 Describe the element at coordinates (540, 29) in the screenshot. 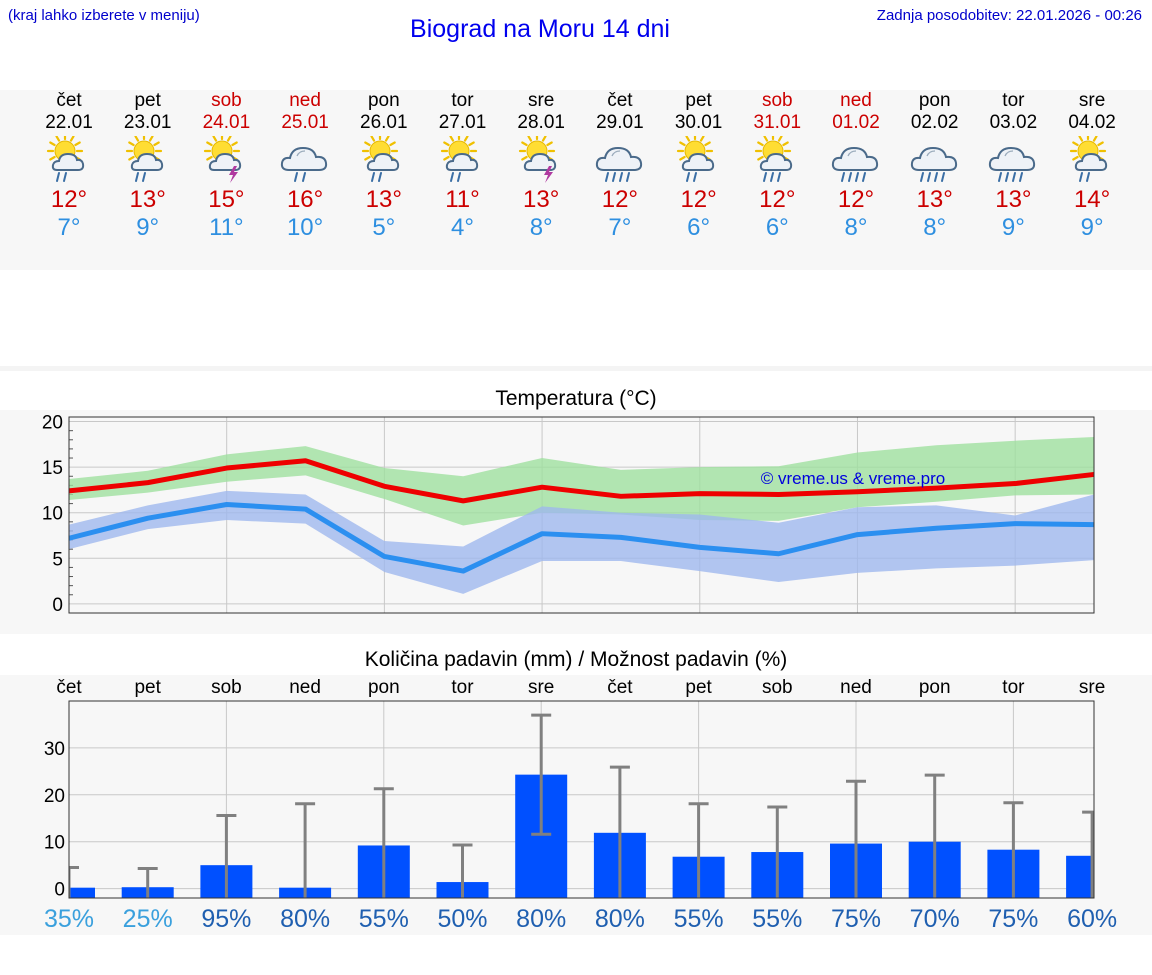

I see `page-title: Biograd na Moru 14 dni` at that location.